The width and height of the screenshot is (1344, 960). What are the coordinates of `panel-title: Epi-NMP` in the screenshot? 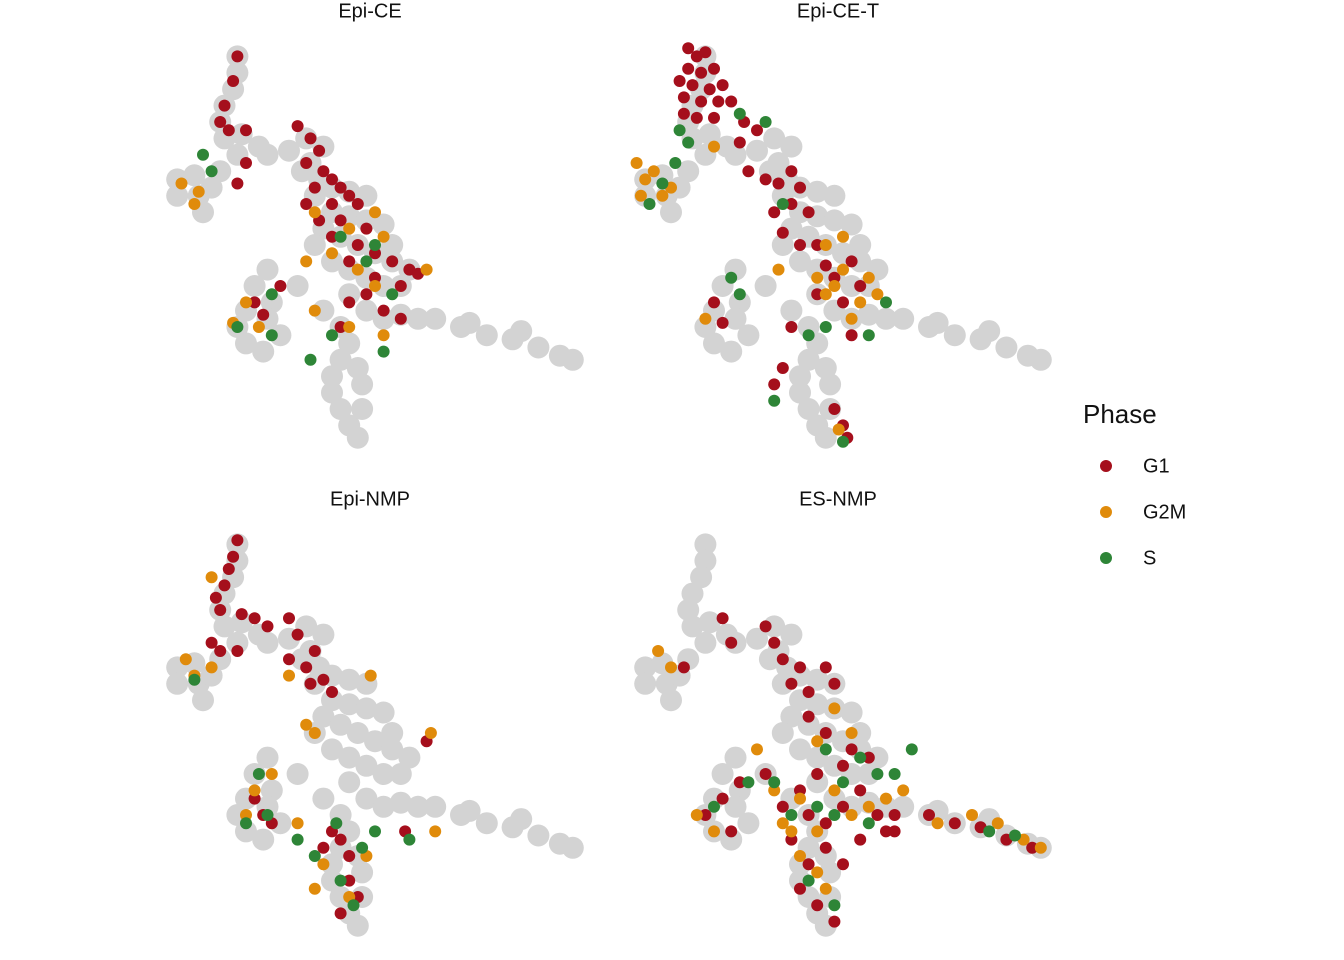 It's located at (370, 499).